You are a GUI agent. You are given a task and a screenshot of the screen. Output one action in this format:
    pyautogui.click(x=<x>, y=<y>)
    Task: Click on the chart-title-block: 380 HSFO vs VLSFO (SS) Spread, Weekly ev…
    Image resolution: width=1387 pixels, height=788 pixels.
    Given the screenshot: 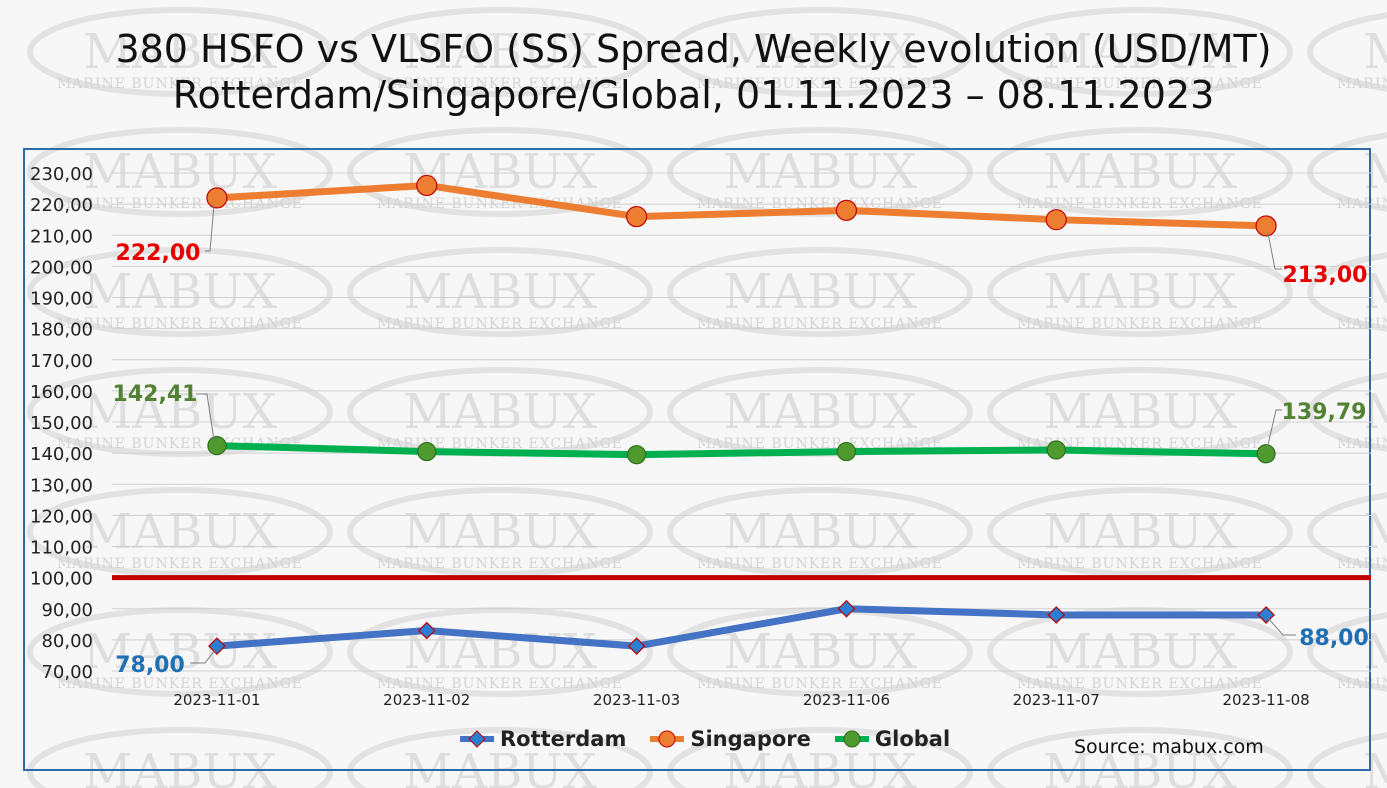 What is the action you would take?
    pyautogui.click(x=693, y=72)
    